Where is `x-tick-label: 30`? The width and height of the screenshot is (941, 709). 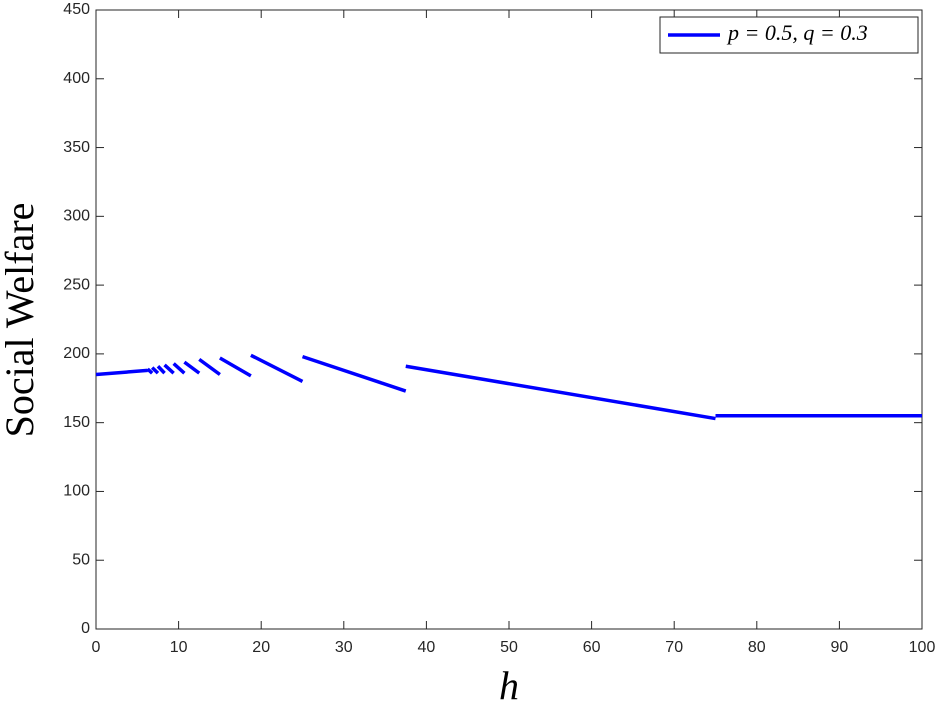 x-tick-label: 30 is located at coordinates (344, 647).